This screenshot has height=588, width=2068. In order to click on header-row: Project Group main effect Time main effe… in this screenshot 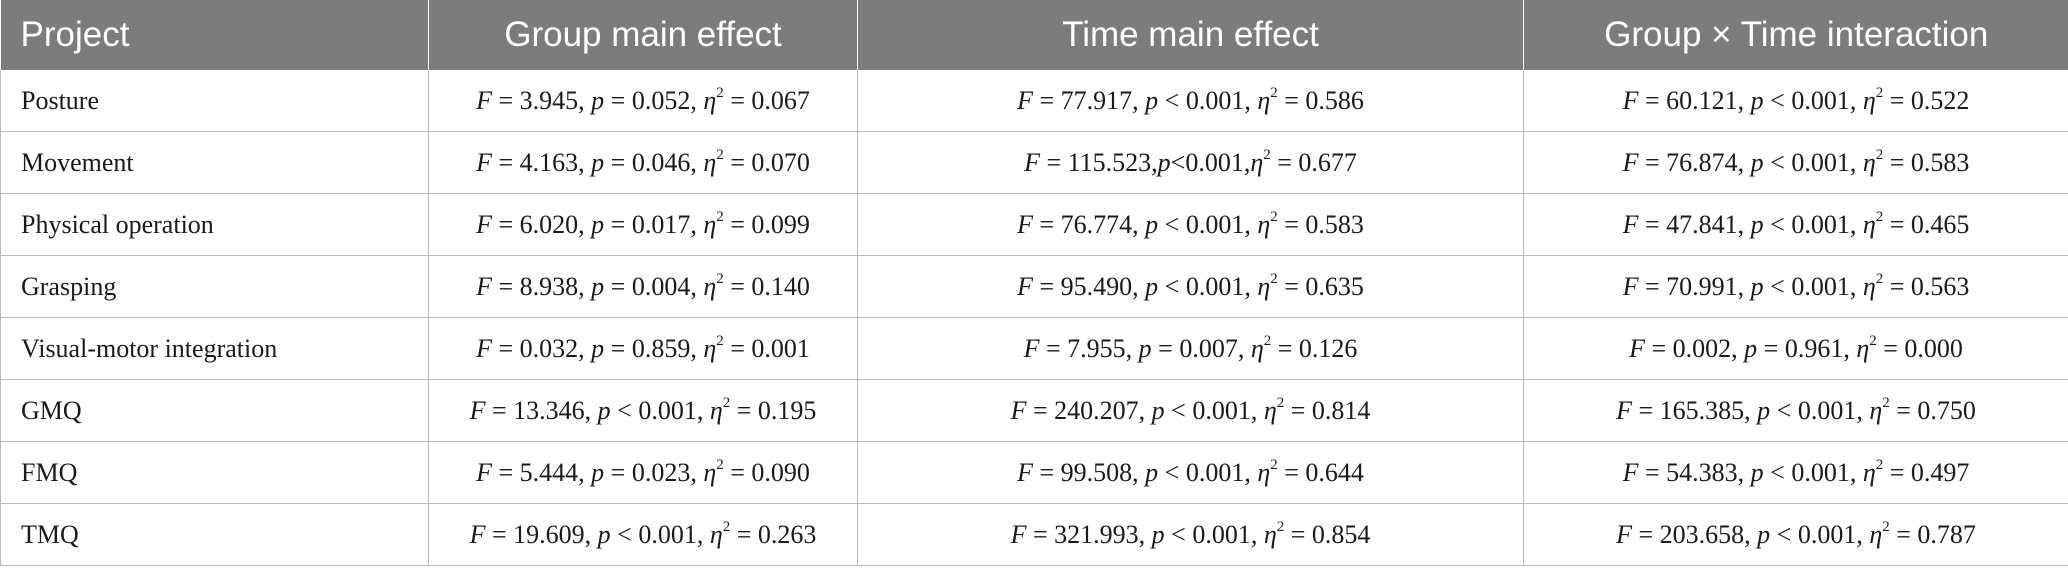, I will do `click(1034, 35)`.